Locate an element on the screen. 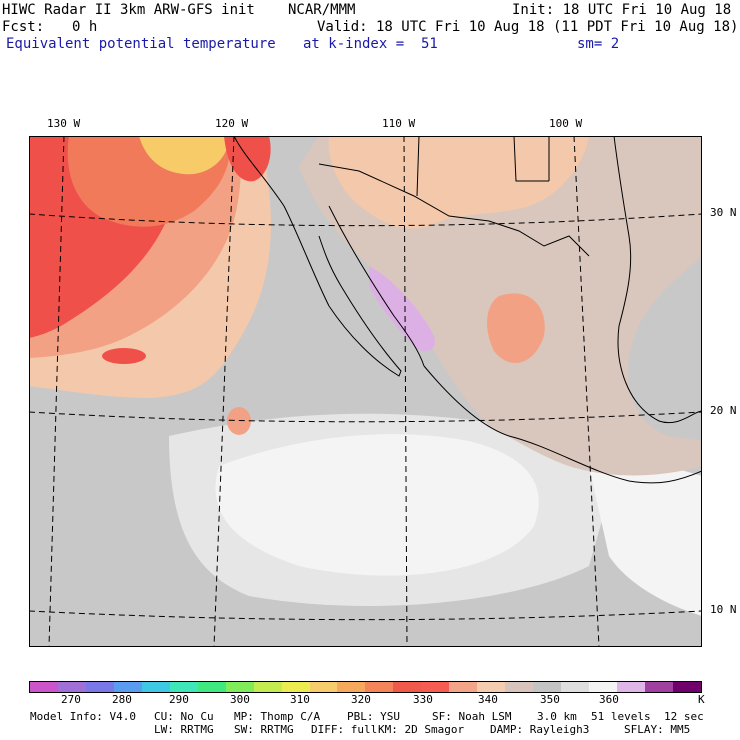 The width and height of the screenshot is (740, 740). warm-blob-west is located at coordinates (124, 356).